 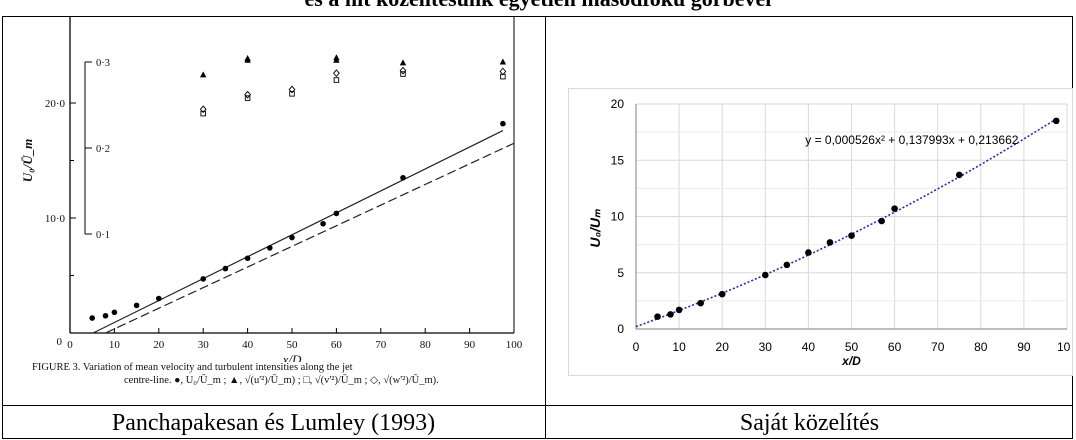 What do you see at coordinates (618, 217) in the screenshot?
I see `y-tick-label: 10` at bounding box center [618, 217].